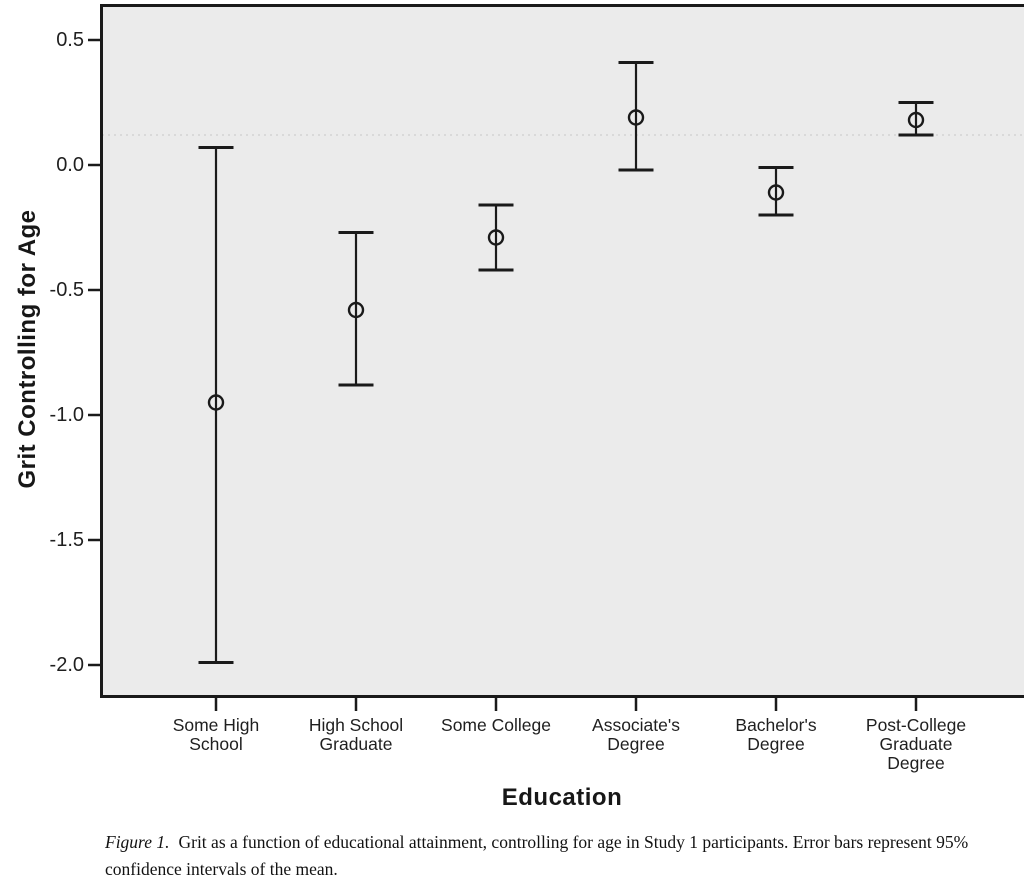 The width and height of the screenshot is (1024, 894). Describe the element at coordinates (356, 734) in the screenshot. I see `x-tick-label: High School Graduate` at that location.